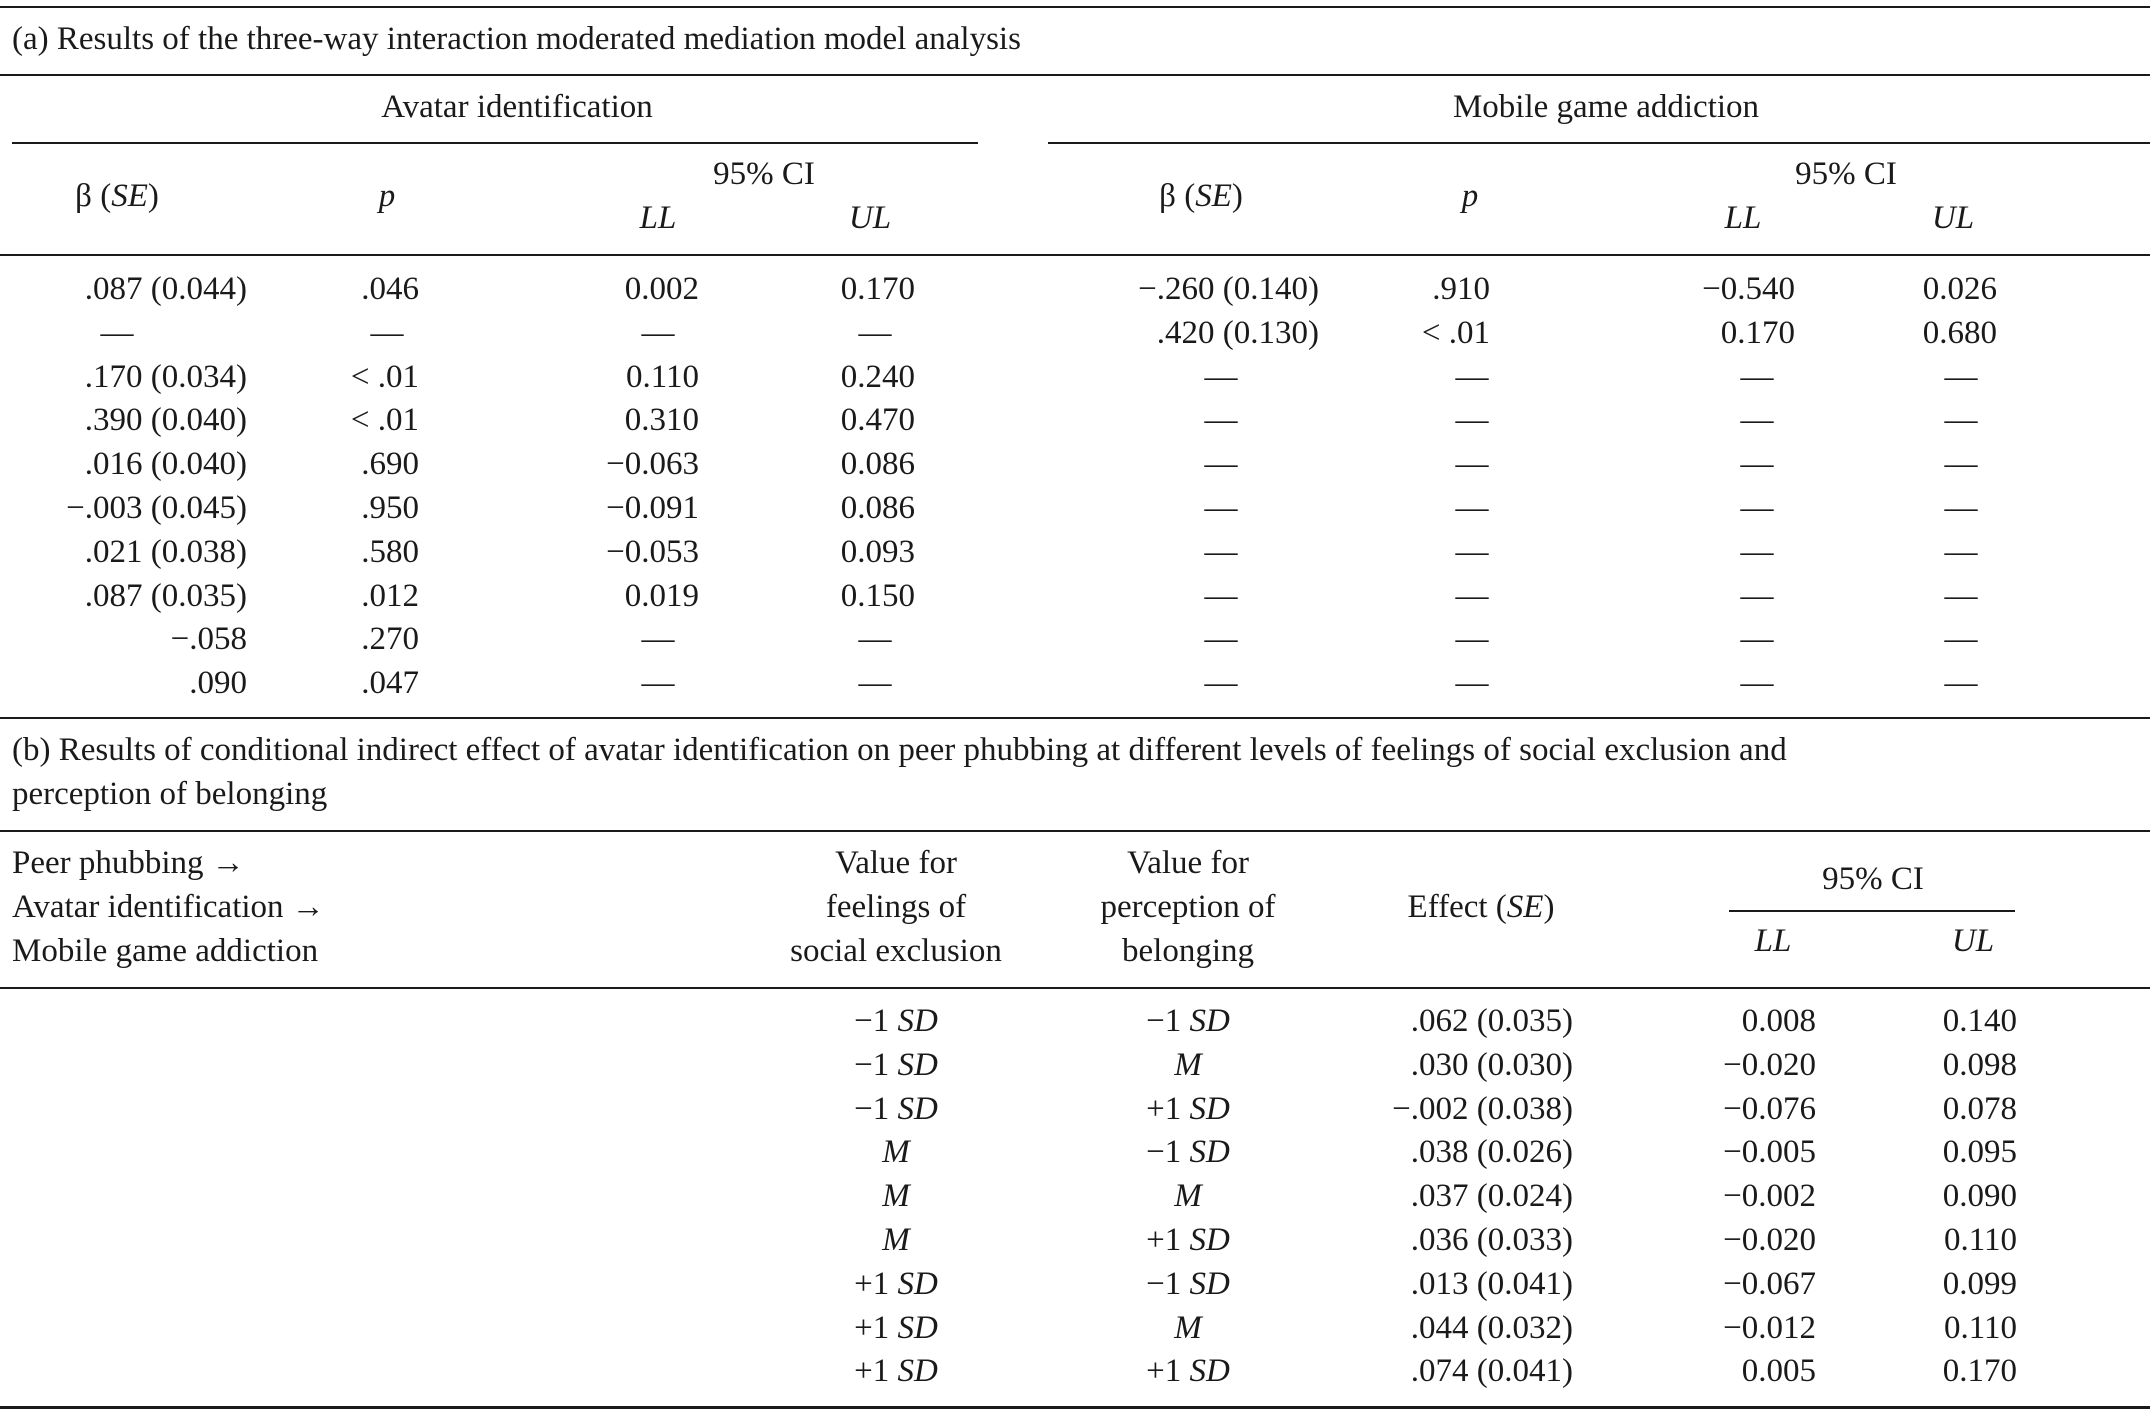  I want to click on ci-span-rule, so click(1872, 911).